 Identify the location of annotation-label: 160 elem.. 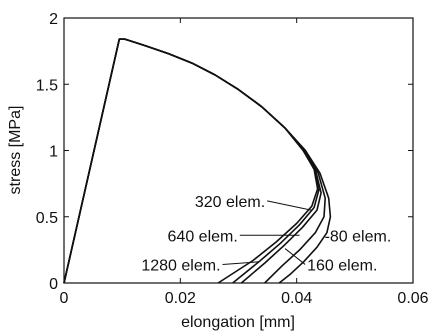
(342, 265).